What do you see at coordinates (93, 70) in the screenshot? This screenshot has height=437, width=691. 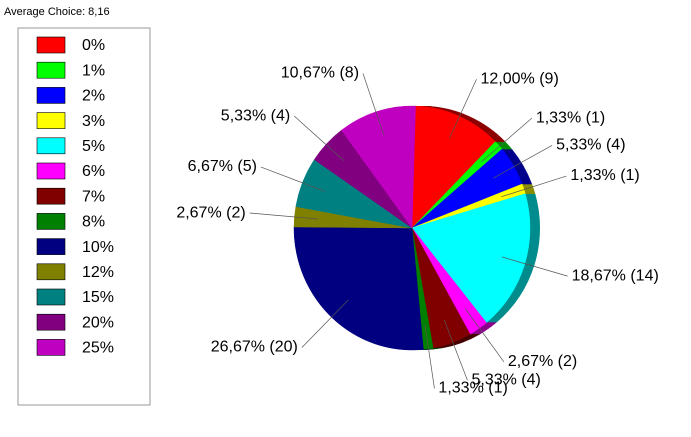 I see `legend-label: 1%` at bounding box center [93, 70].